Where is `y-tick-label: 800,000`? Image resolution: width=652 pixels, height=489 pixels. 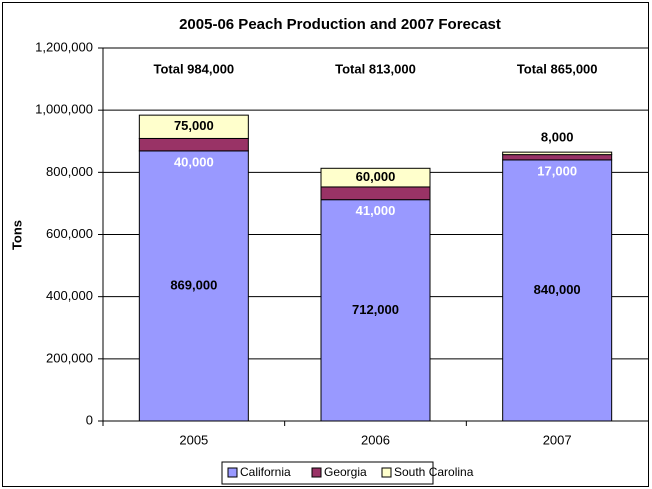 y-tick-label: 800,000 is located at coordinates (69, 171).